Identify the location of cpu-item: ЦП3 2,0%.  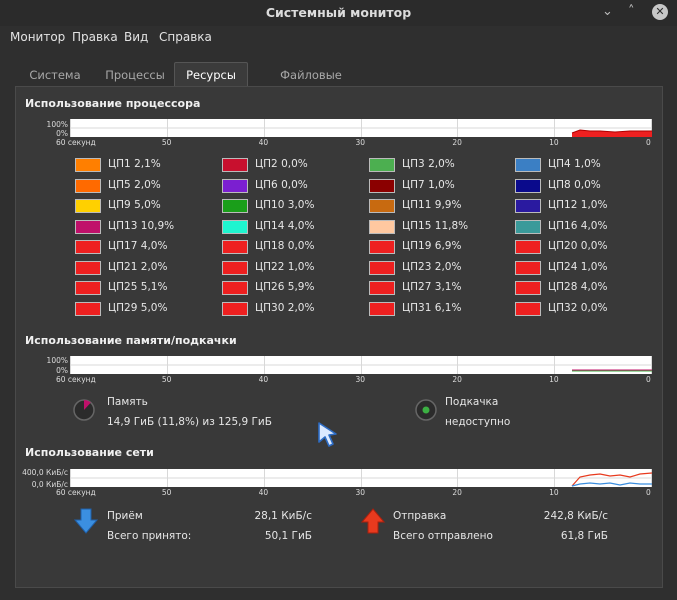
(439, 165).